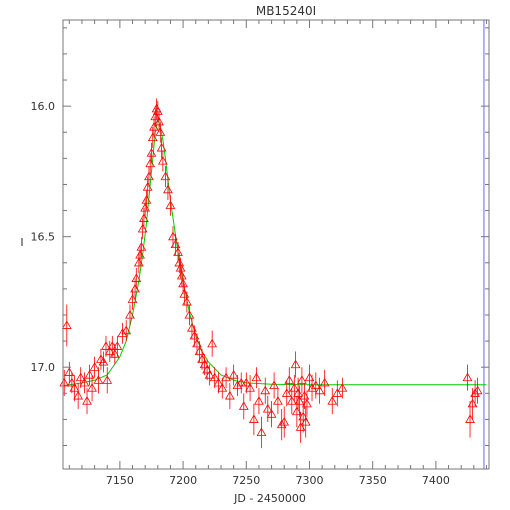 This screenshot has width=510, height=510. What do you see at coordinates (43, 106) in the screenshot?
I see `y-tick-label: 16.0` at bounding box center [43, 106].